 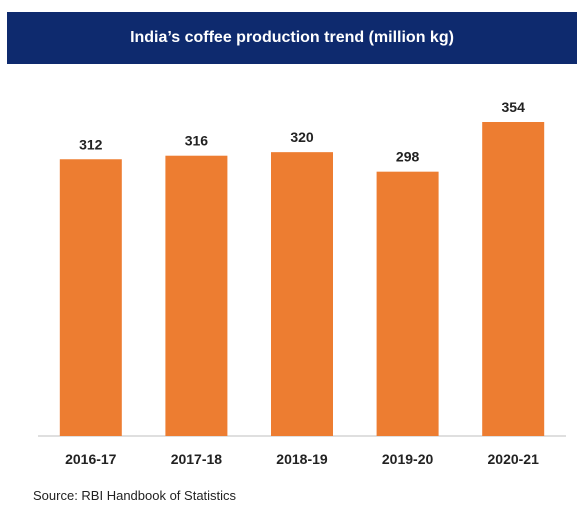 What do you see at coordinates (91, 459) in the screenshot?
I see `x-tick-label-2016-17: 2016-17` at bounding box center [91, 459].